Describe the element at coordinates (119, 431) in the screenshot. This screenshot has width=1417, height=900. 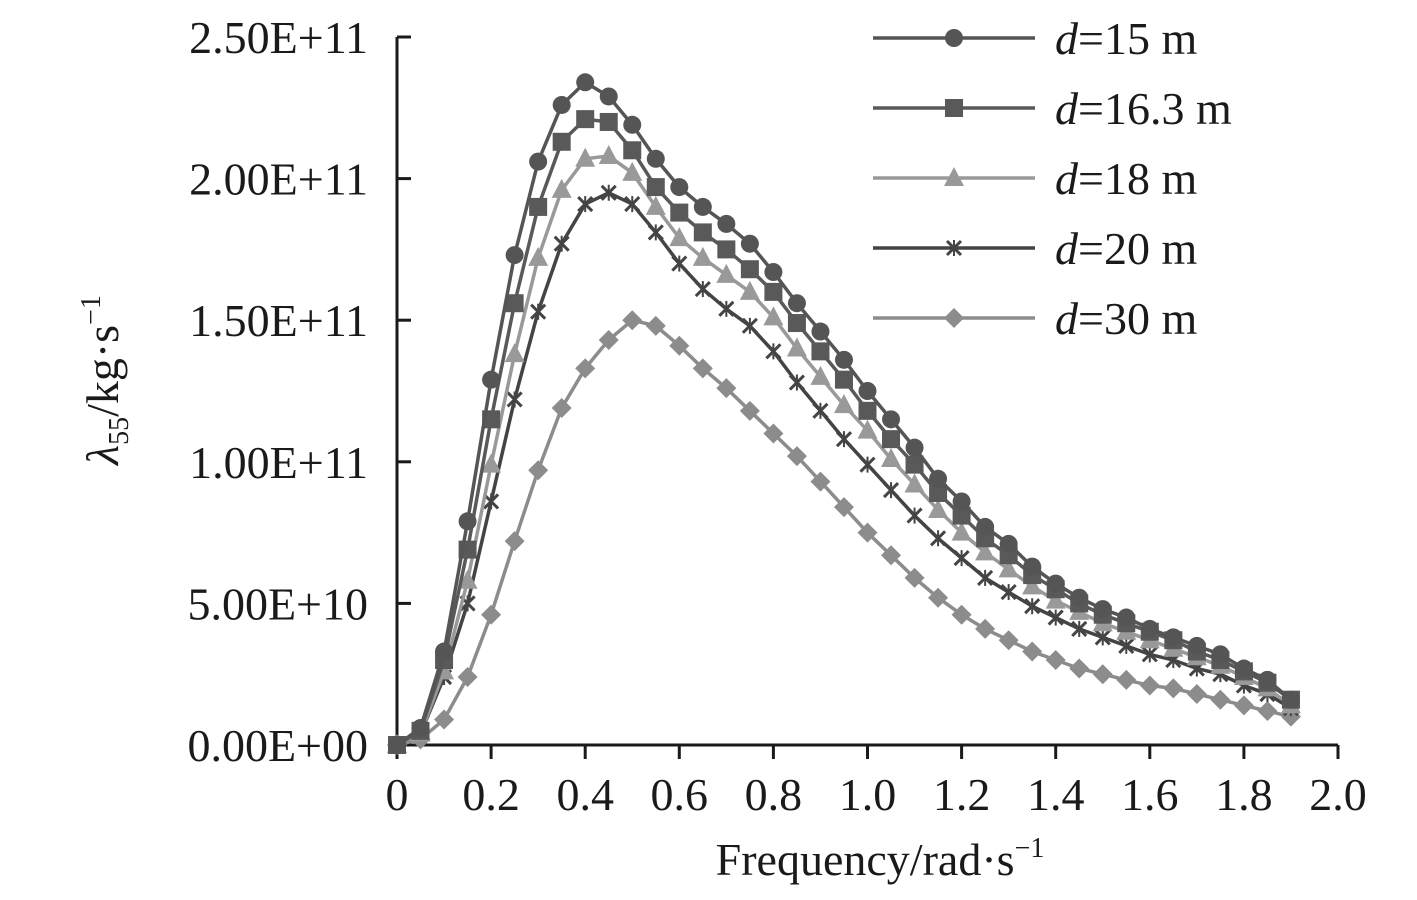
I see `y-axis-title-subscript: 55` at that location.